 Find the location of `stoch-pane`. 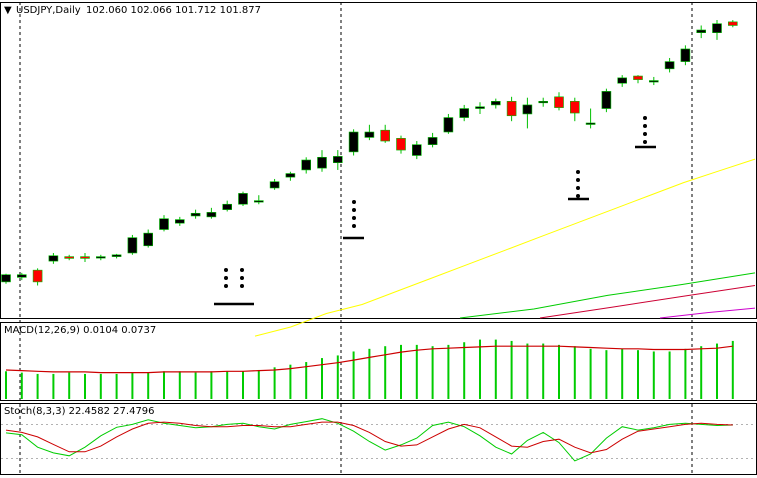

stoch-pane is located at coordinates (378, 440).